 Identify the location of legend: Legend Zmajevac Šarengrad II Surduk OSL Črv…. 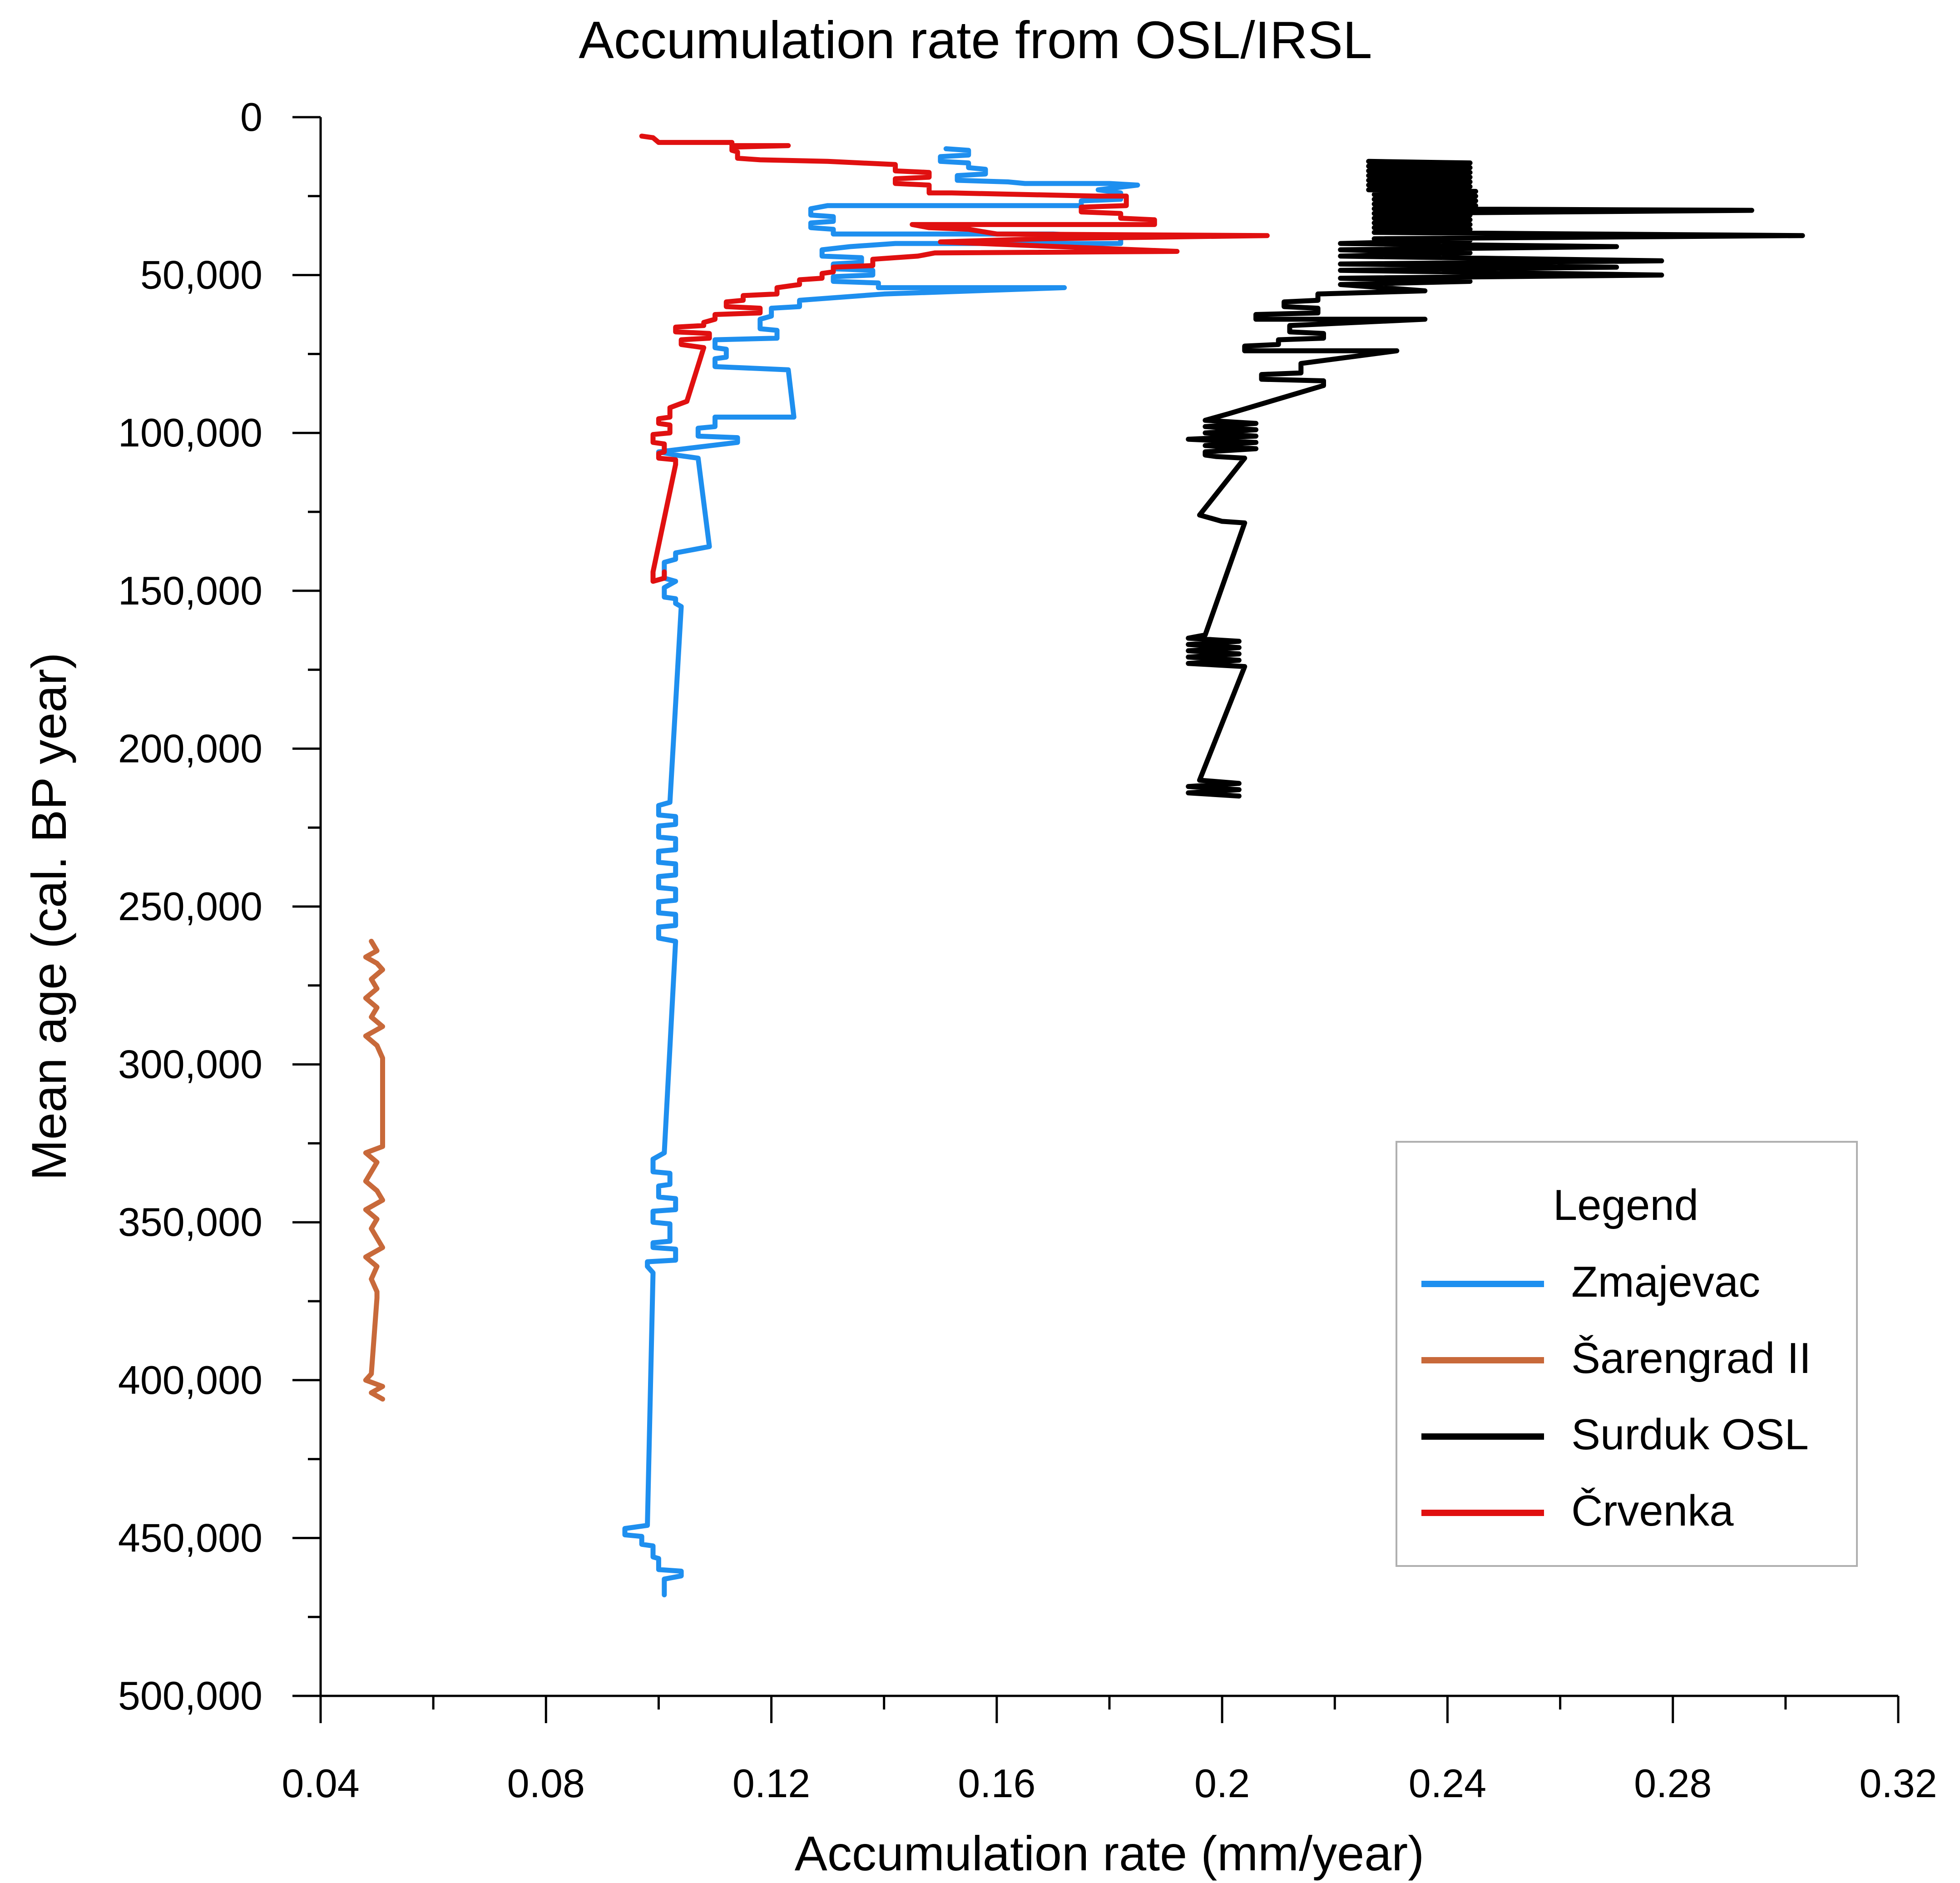
(1627, 1354).